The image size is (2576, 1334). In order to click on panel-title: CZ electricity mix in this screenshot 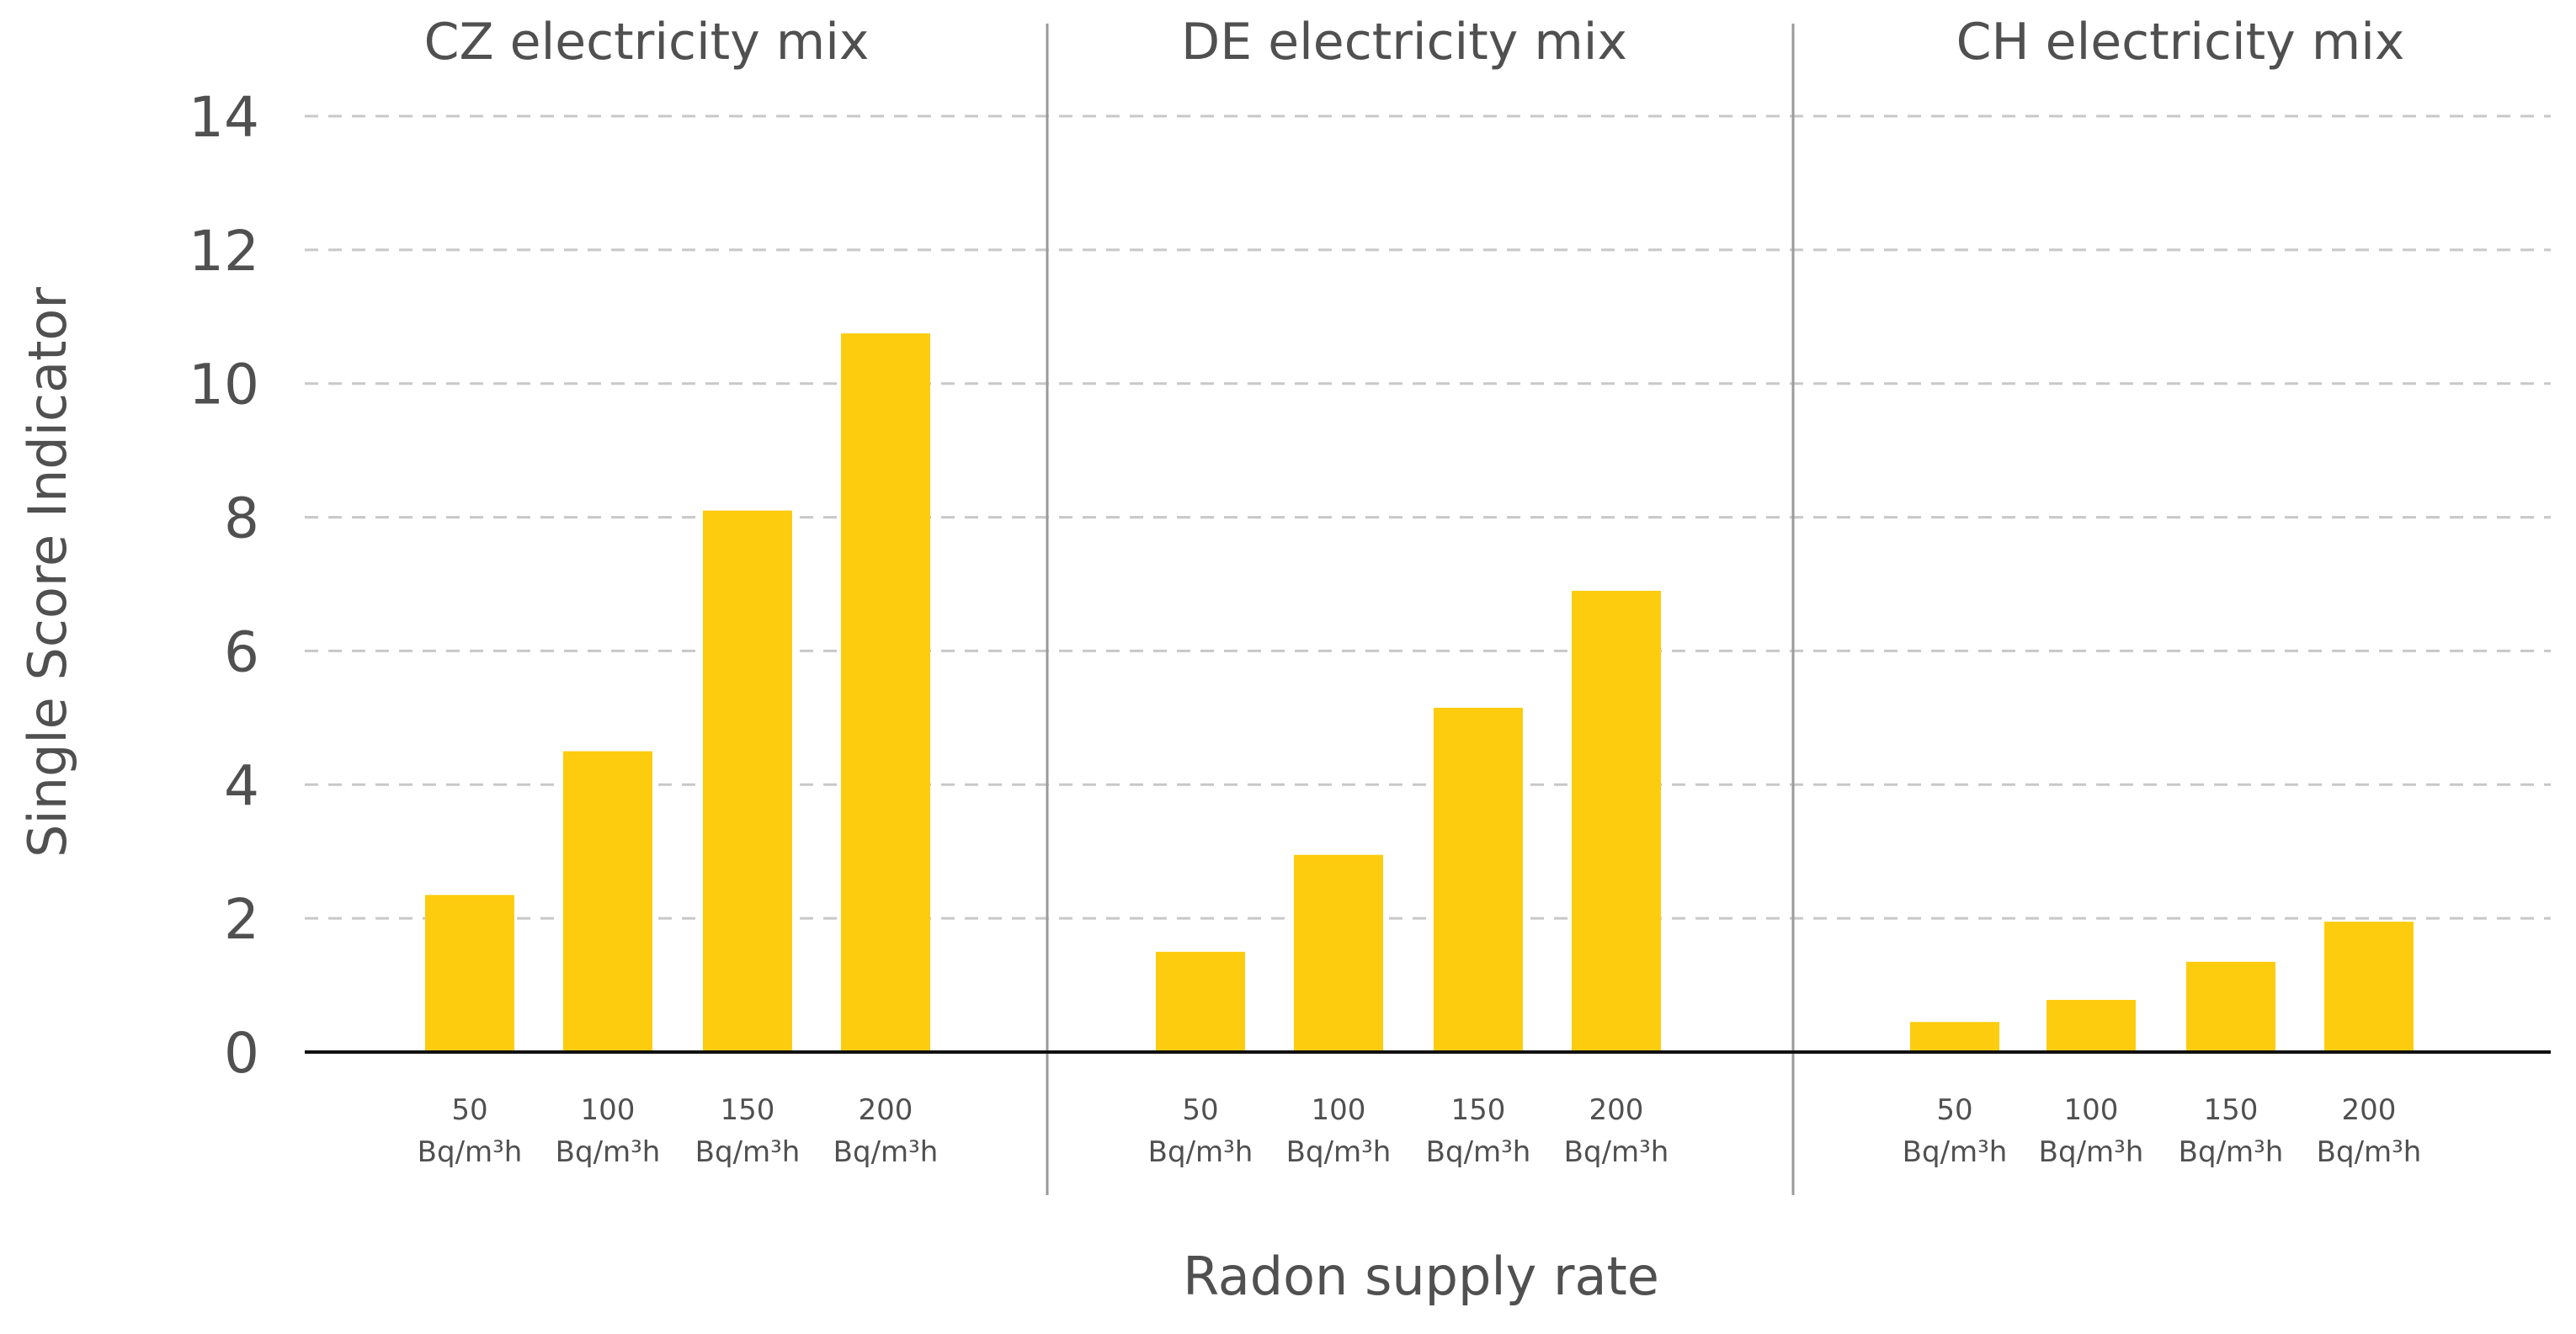, I will do `click(647, 43)`.